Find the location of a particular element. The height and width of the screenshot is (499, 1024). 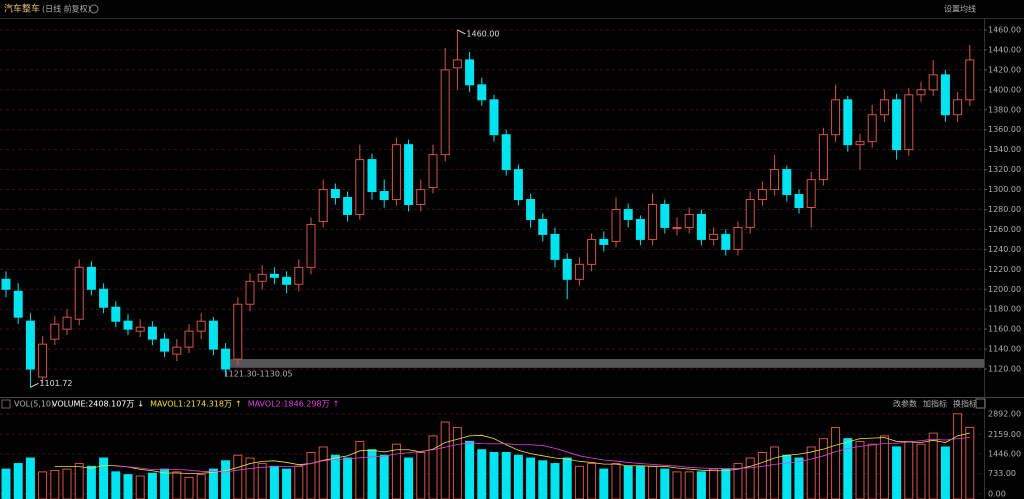

y-tick-label: 1200.00 is located at coordinates (1004, 289).